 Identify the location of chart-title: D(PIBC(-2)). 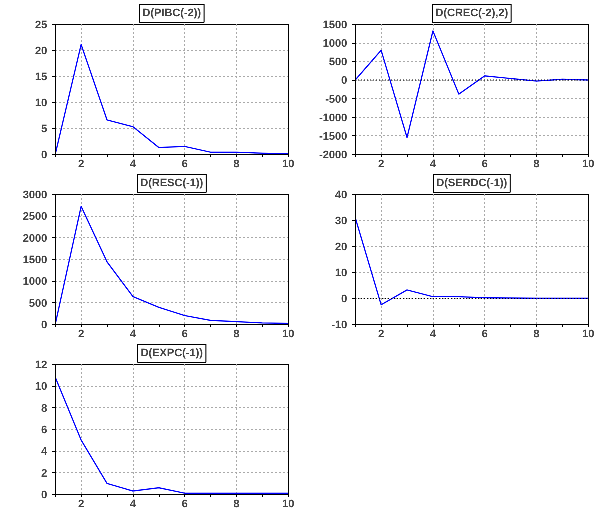
(172, 14).